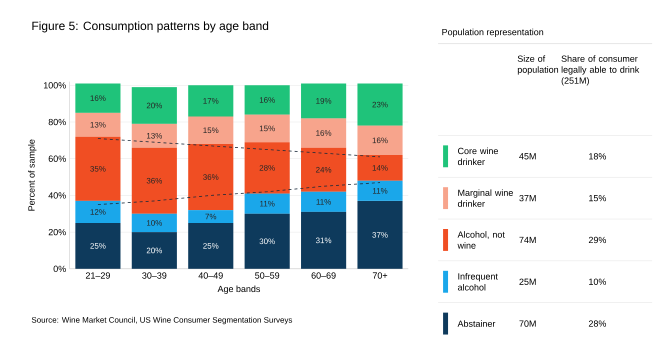  Describe the element at coordinates (597, 156) in the screenshot. I see `text: 18%` at that location.